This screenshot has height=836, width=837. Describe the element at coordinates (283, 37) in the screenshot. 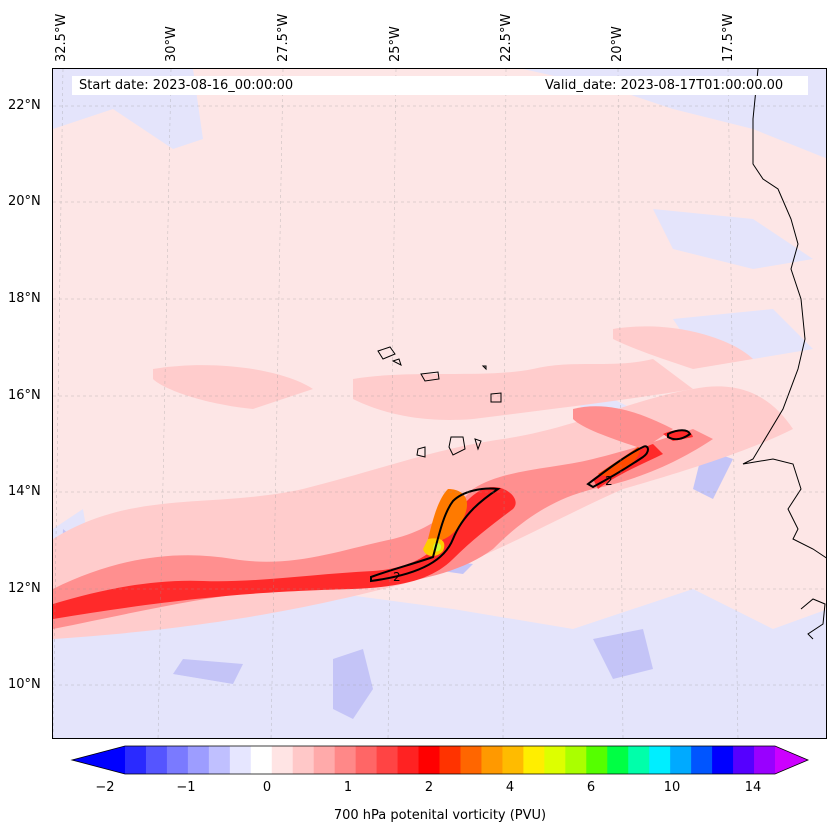

I see `lon-label: 27.5°W` at that location.